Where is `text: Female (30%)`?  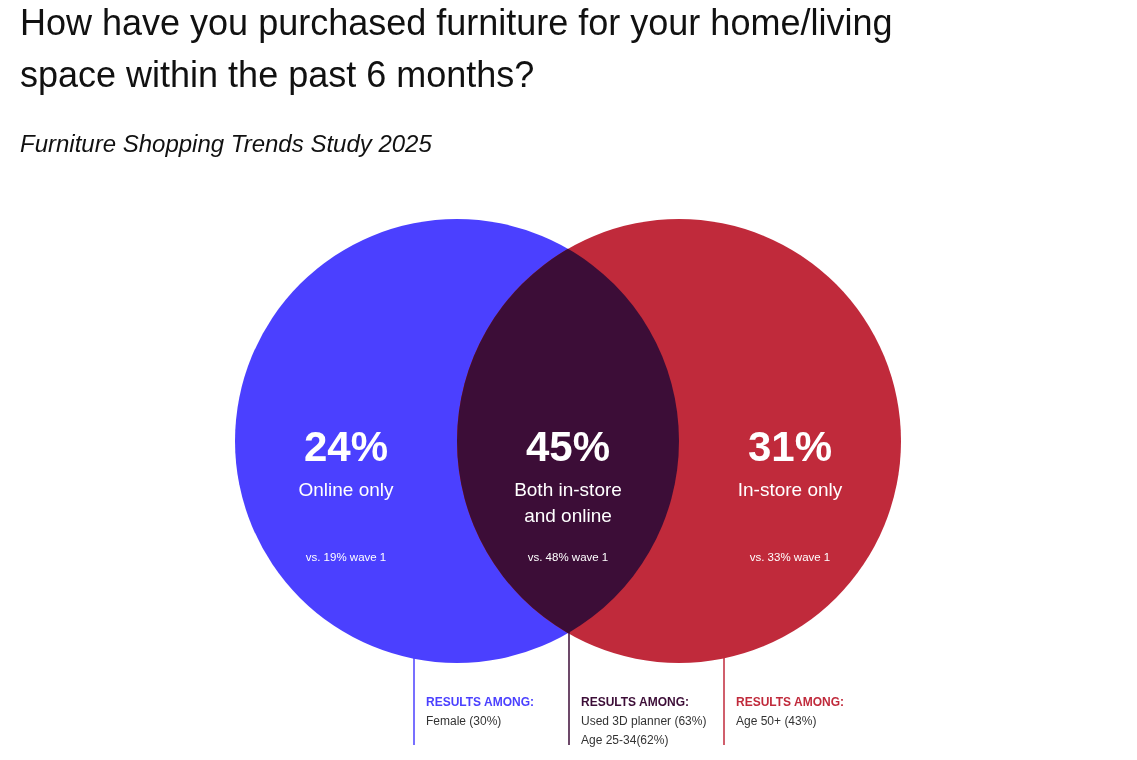
text: Female (30%) is located at coordinates (464, 721).